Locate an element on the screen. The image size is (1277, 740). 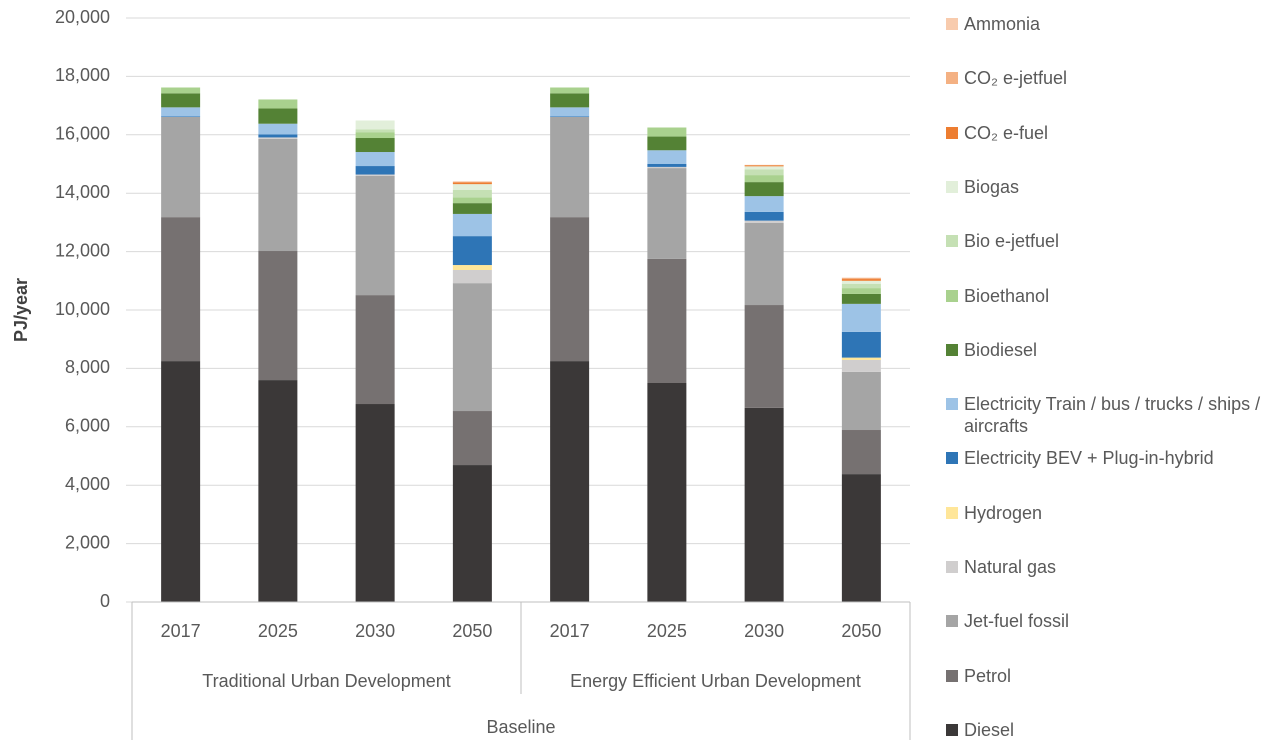
legend-item: Electricity BEV + Plug-in-hybrid is located at coordinates (1111, 458).